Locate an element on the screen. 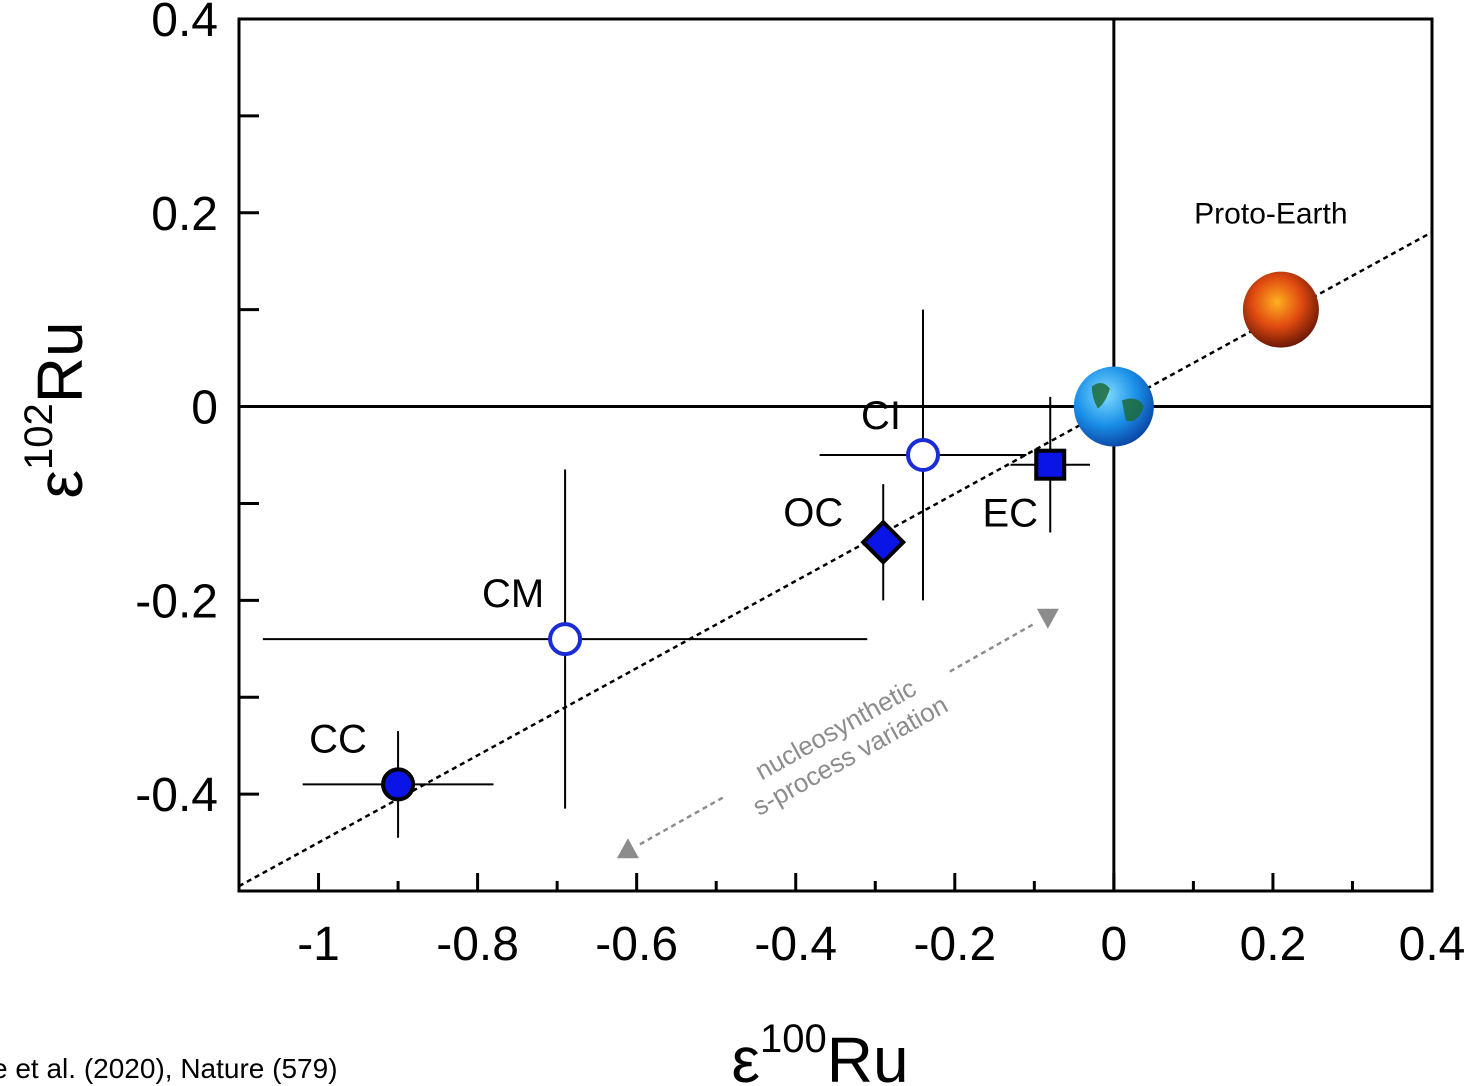 The height and width of the screenshot is (1086, 1483). x-axis-label: ε100Ru is located at coordinates (819, 1051).